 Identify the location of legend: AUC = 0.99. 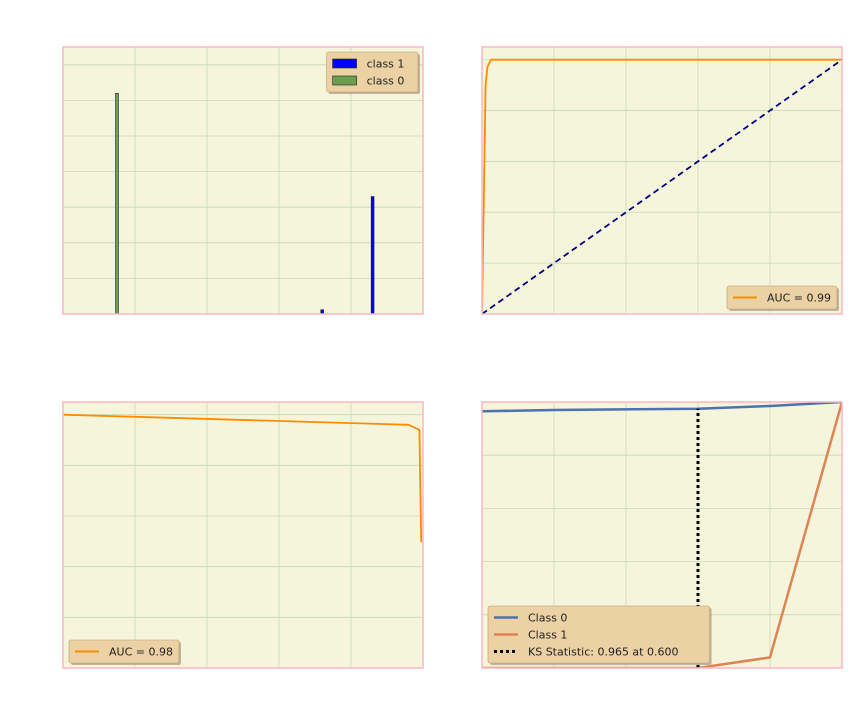
(782, 298).